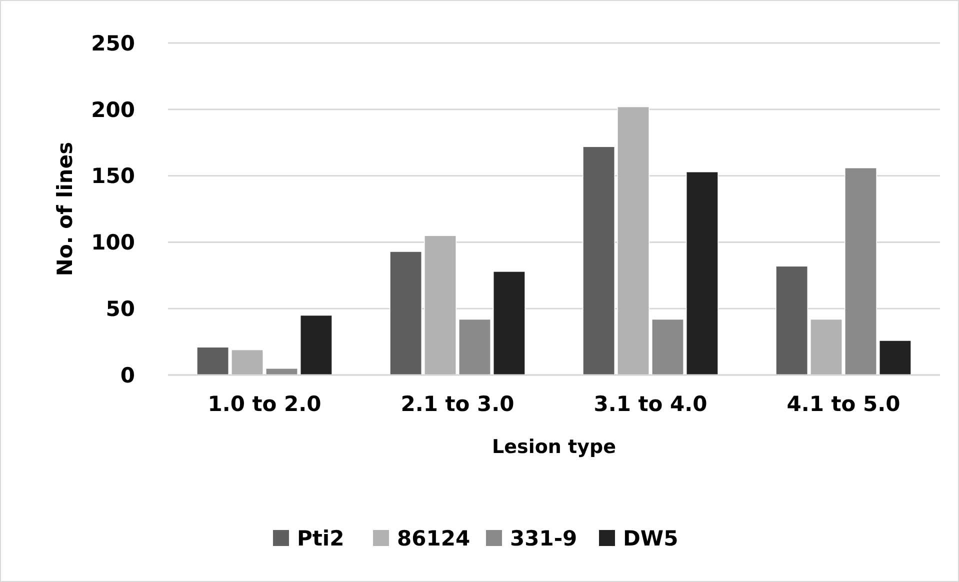  Describe the element at coordinates (544, 538) in the screenshot. I see `legend-label: 331-9` at that location.